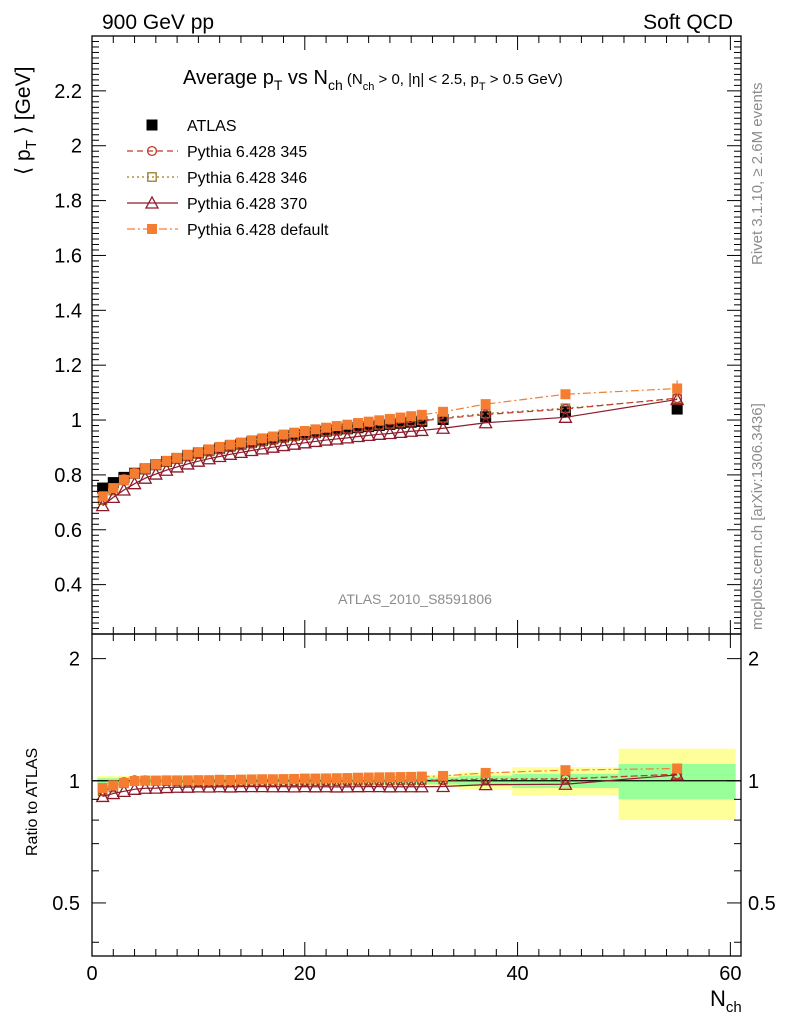  I want to click on x-axis-label: Nch, so click(726, 1001).